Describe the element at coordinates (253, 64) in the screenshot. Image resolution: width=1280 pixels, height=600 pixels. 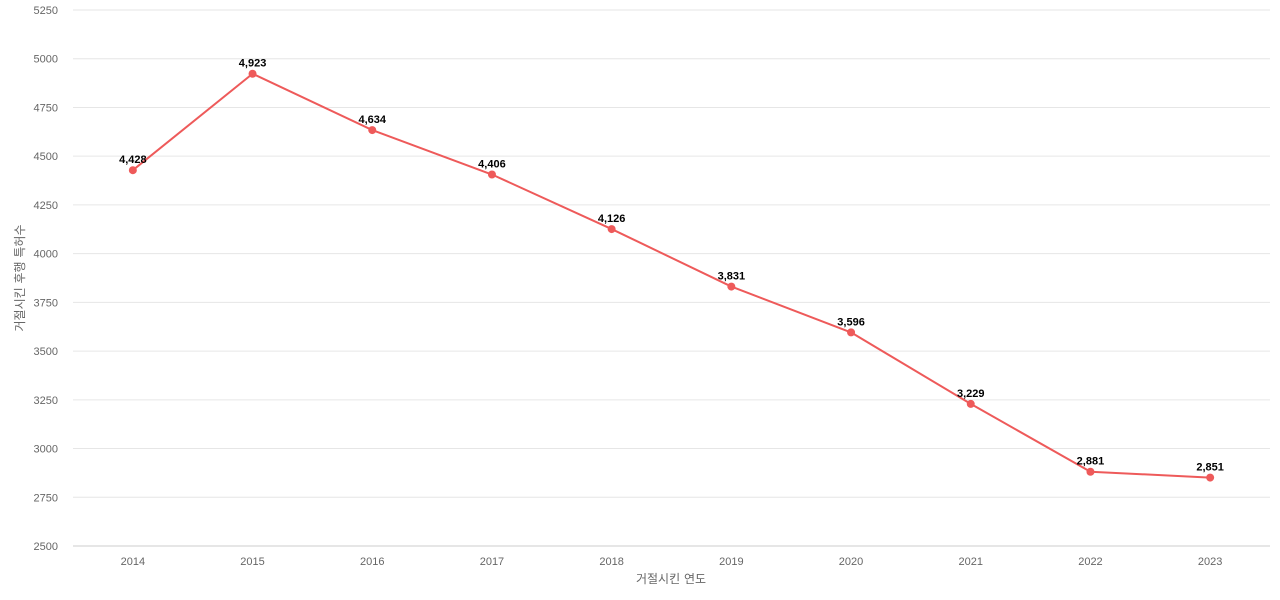
I see `data-label: 4,923` at that location.